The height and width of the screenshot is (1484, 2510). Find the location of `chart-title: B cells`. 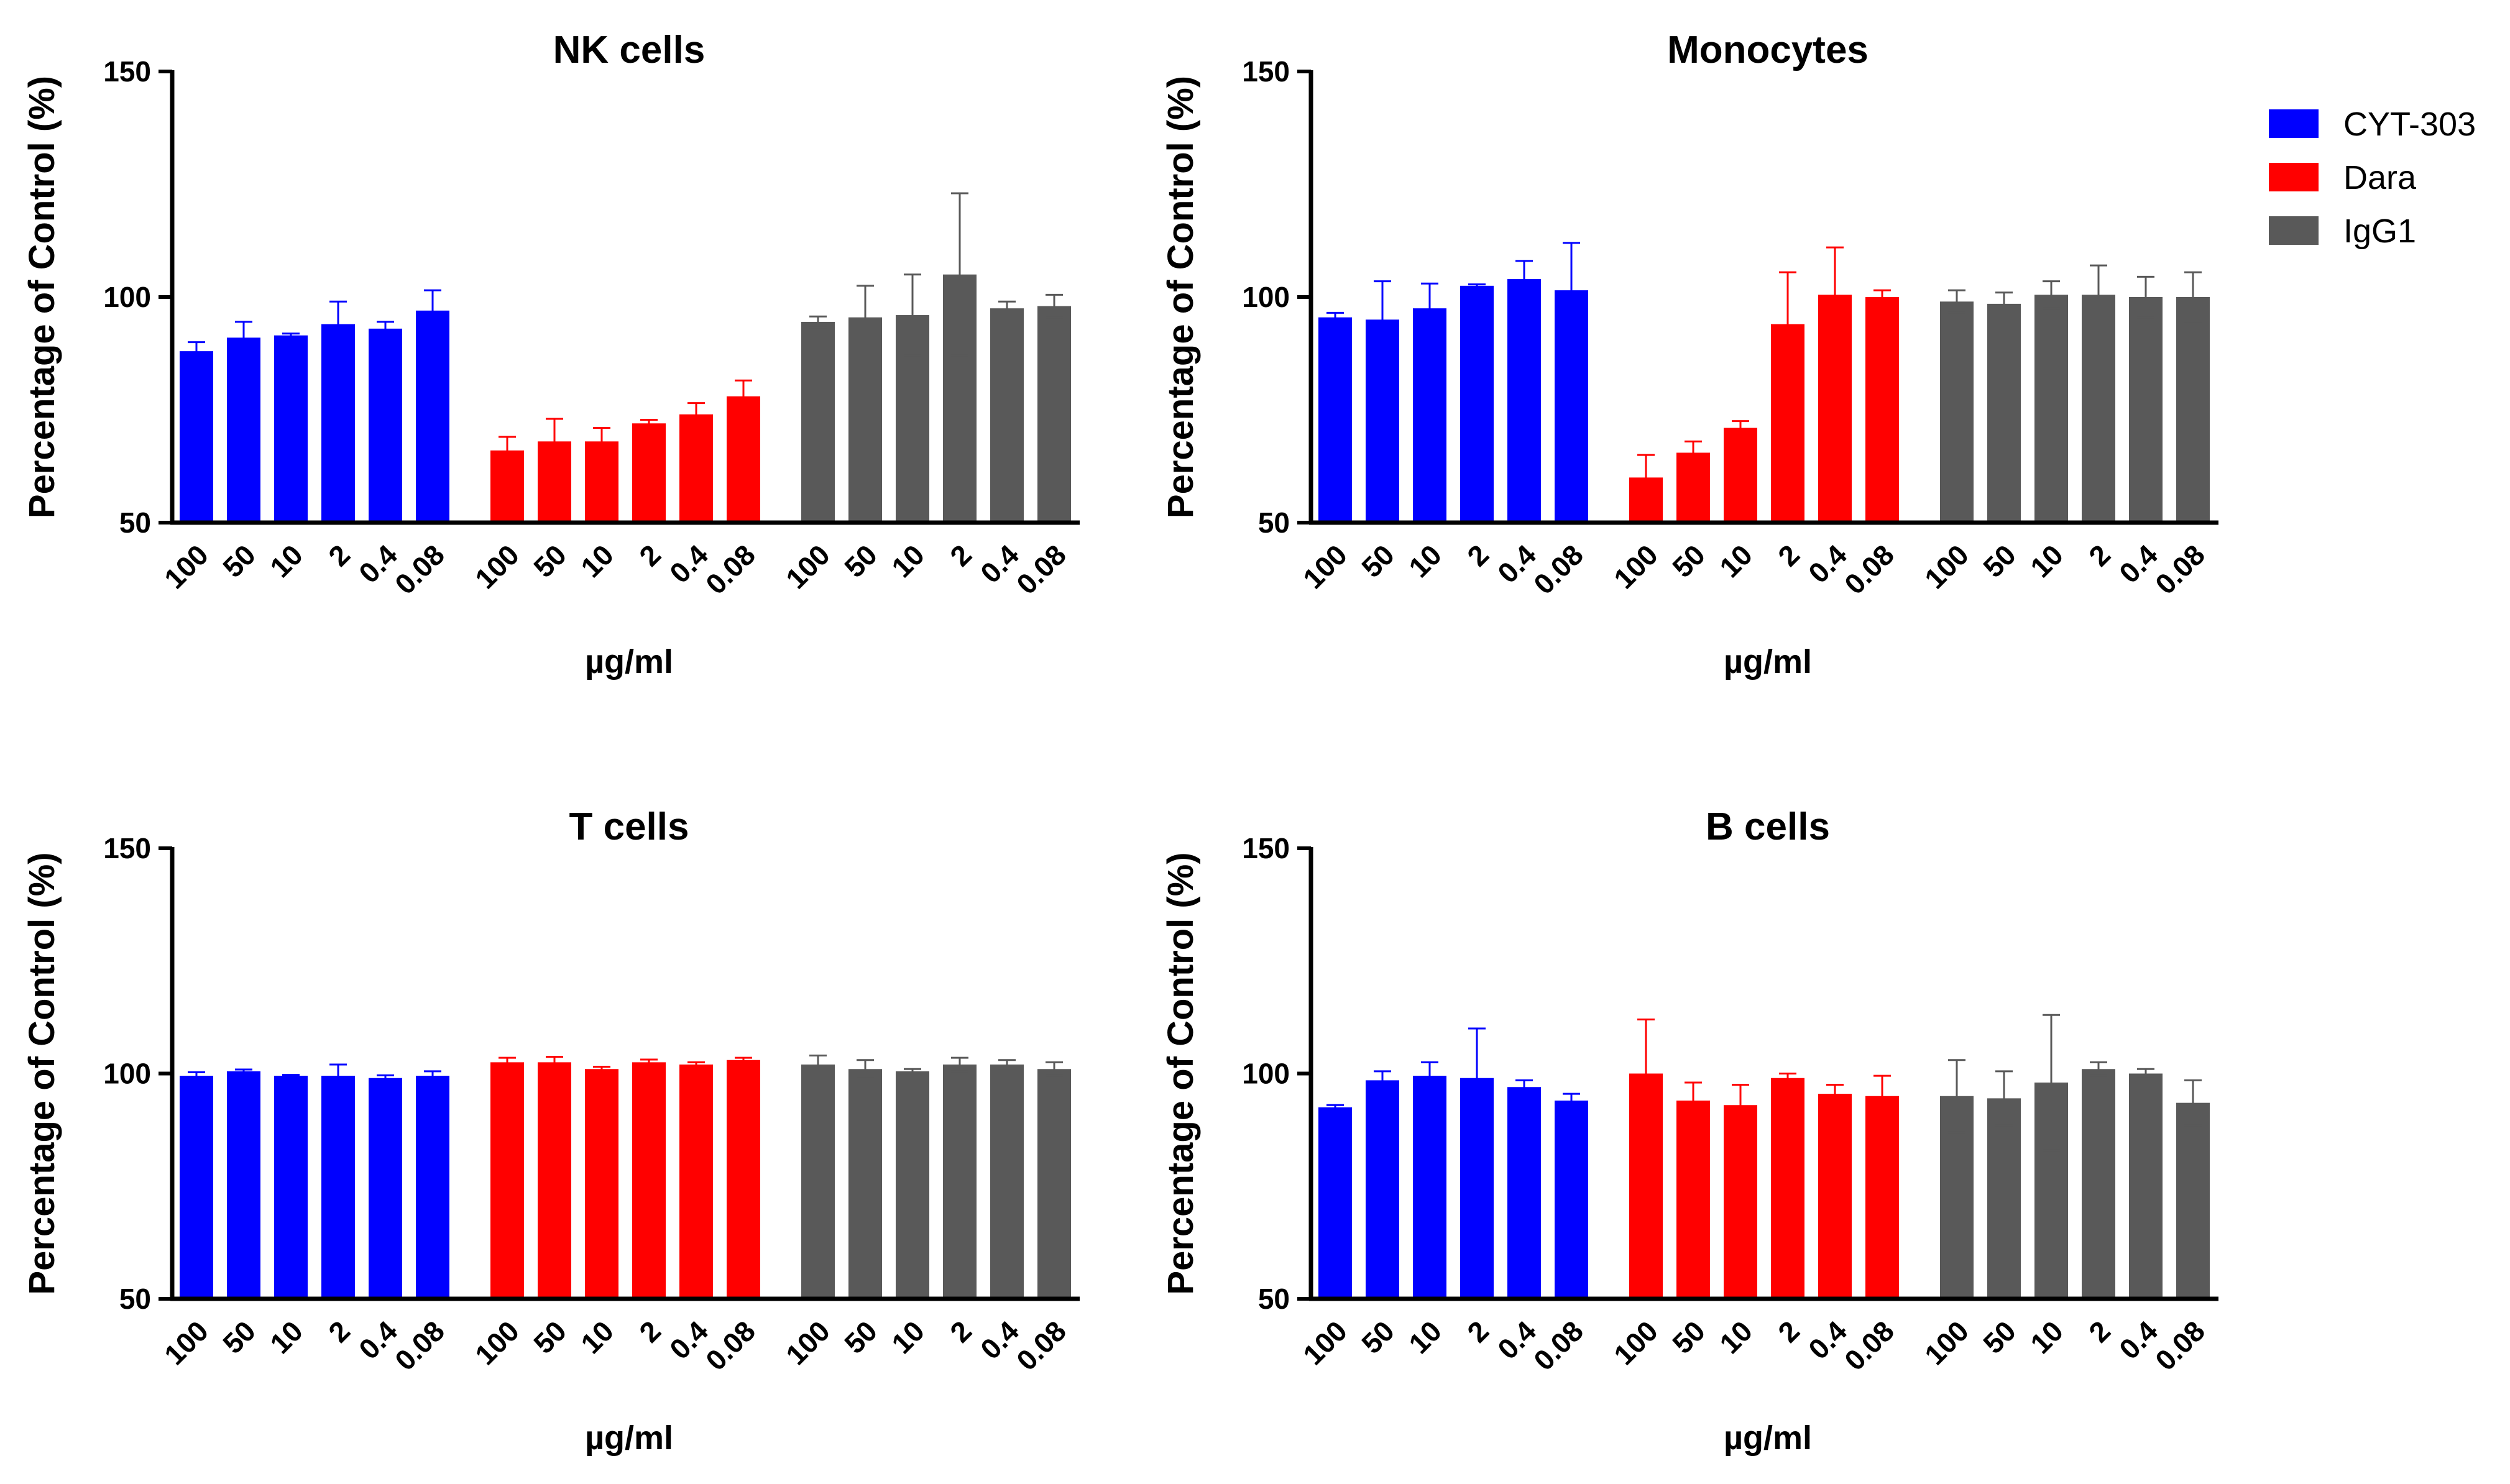

chart-title: B cells is located at coordinates (1768, 826).